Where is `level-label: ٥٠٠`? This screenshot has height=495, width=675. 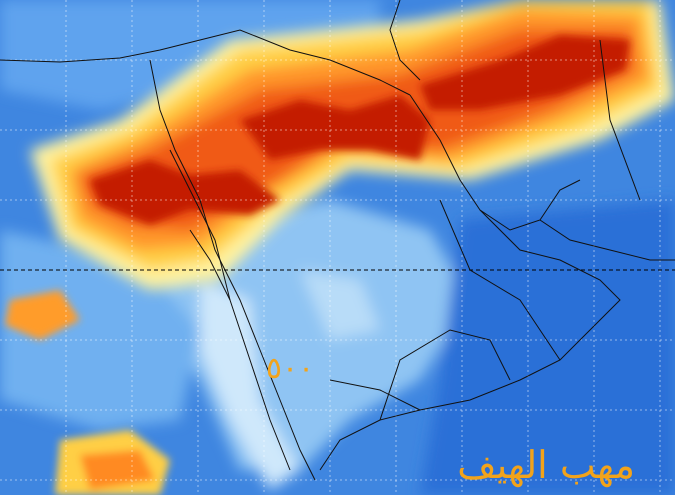
level-label: ٥٠٠ is located at coordinates (290, 368).